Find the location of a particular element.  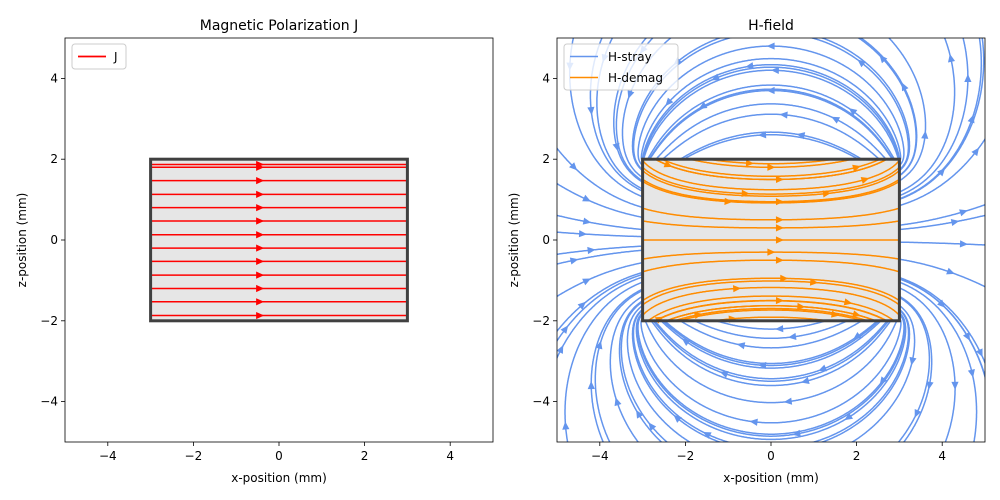

legend-hstray-label: H-stray is located at coordinates (630, 57).